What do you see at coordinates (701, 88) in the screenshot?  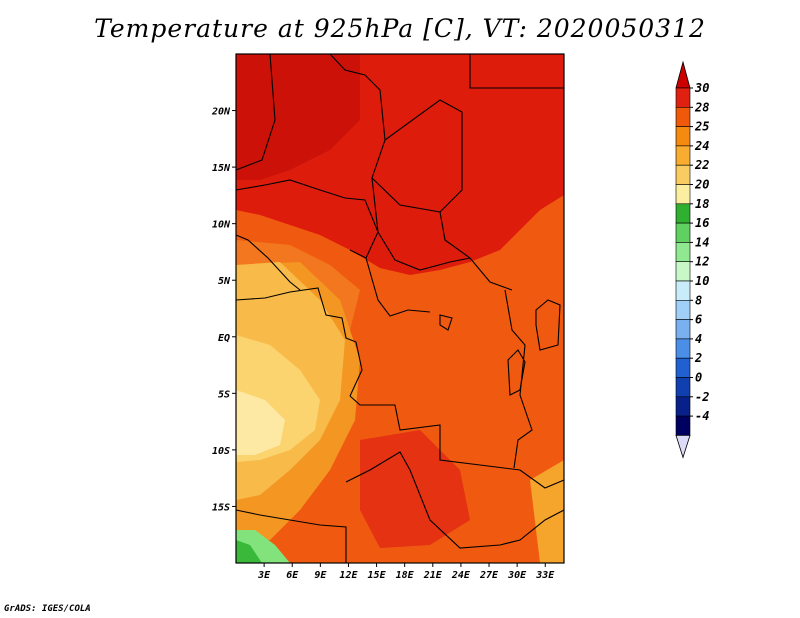 I see `colorbar-label: 30` at bounding box center [701, 88].